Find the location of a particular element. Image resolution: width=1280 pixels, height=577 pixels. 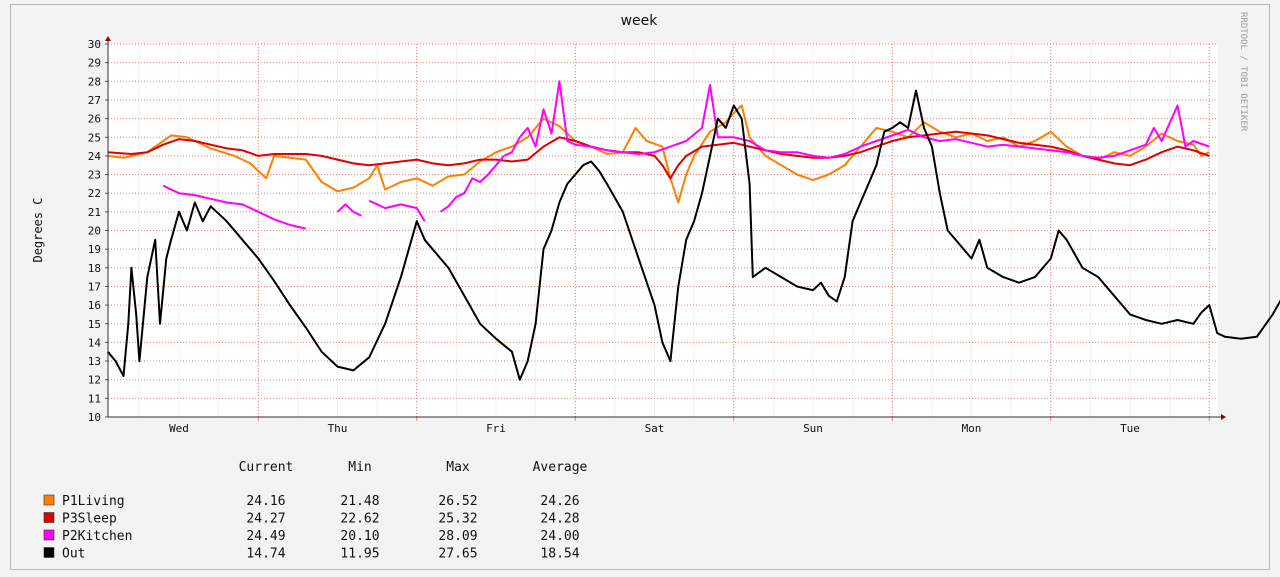

legend-value: 22.62 is located at coordinates (359, 519).